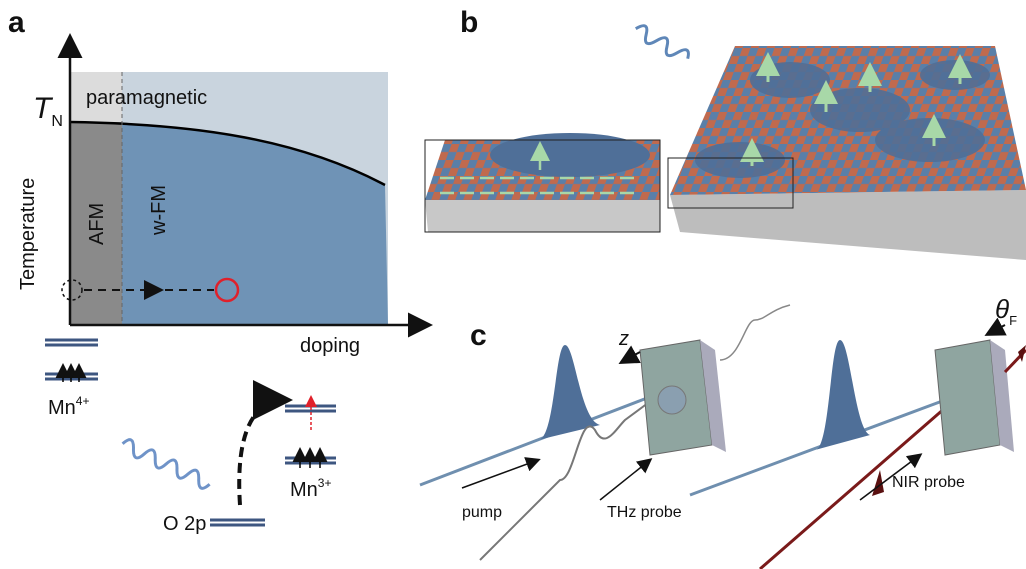  Describe the element at coordinates (469, 22) in the screenshot. I see `panel-label: b` at that location.